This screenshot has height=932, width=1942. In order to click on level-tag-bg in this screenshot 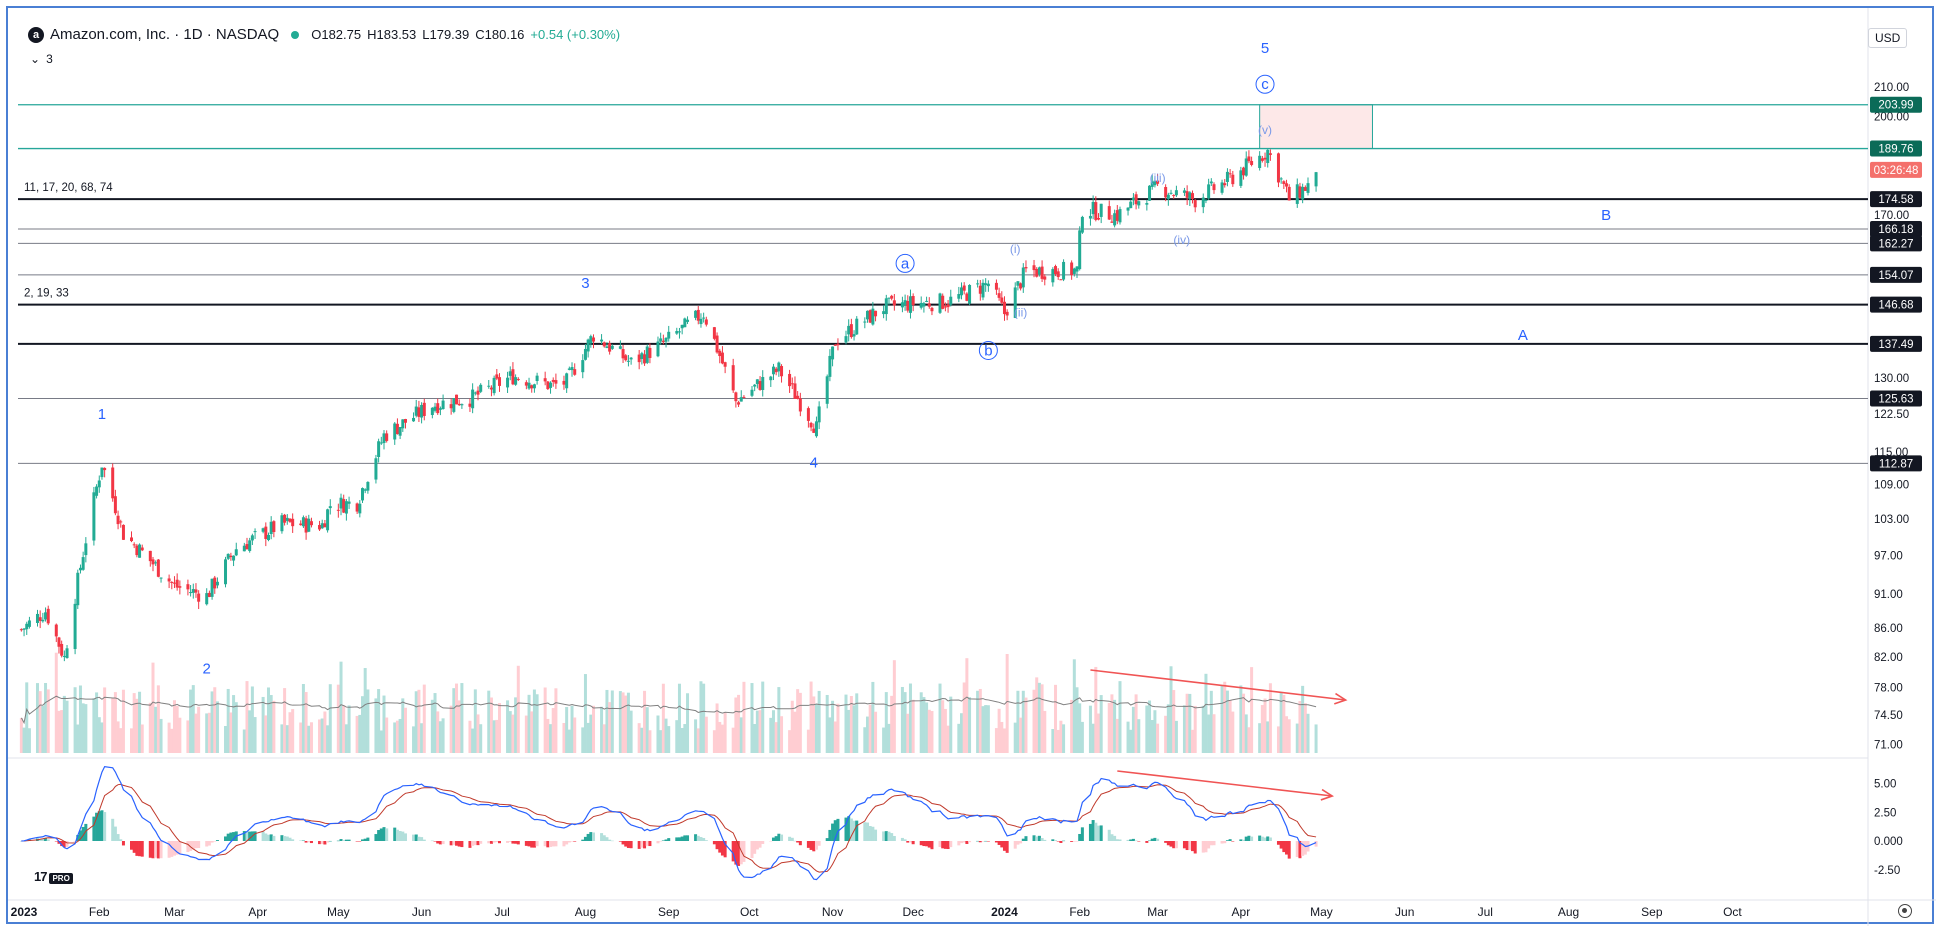, I will do `click(1896, 343)`.